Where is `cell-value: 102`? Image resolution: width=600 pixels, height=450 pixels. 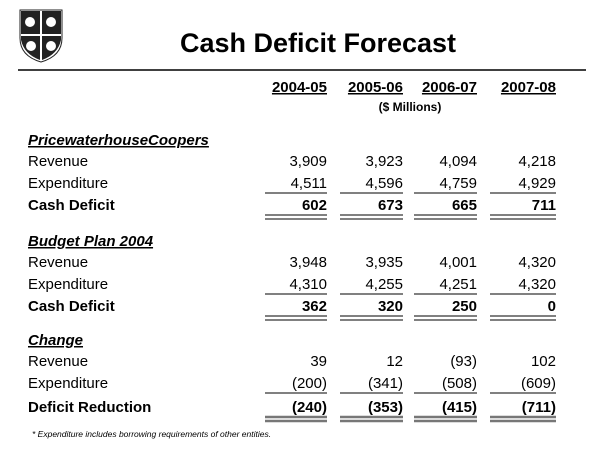
cell-value: 102 is located at coordinates (543, 361).